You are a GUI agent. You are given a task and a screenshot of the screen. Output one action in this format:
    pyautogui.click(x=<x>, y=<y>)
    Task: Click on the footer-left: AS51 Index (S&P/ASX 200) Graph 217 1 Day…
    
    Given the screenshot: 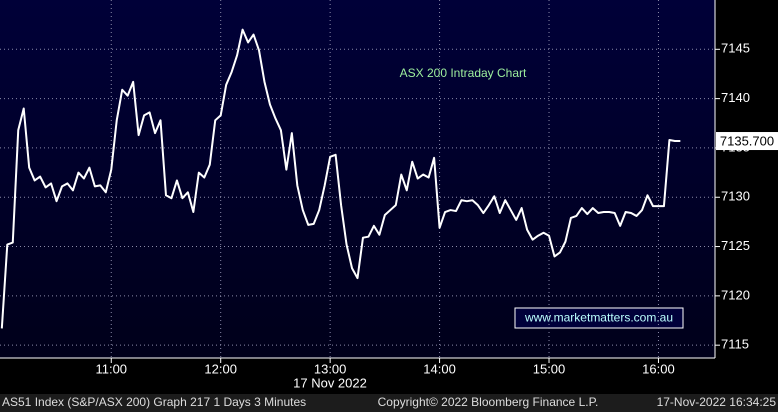 What is the action you would take?
    pyautogui.click(x=154, y=402)
    